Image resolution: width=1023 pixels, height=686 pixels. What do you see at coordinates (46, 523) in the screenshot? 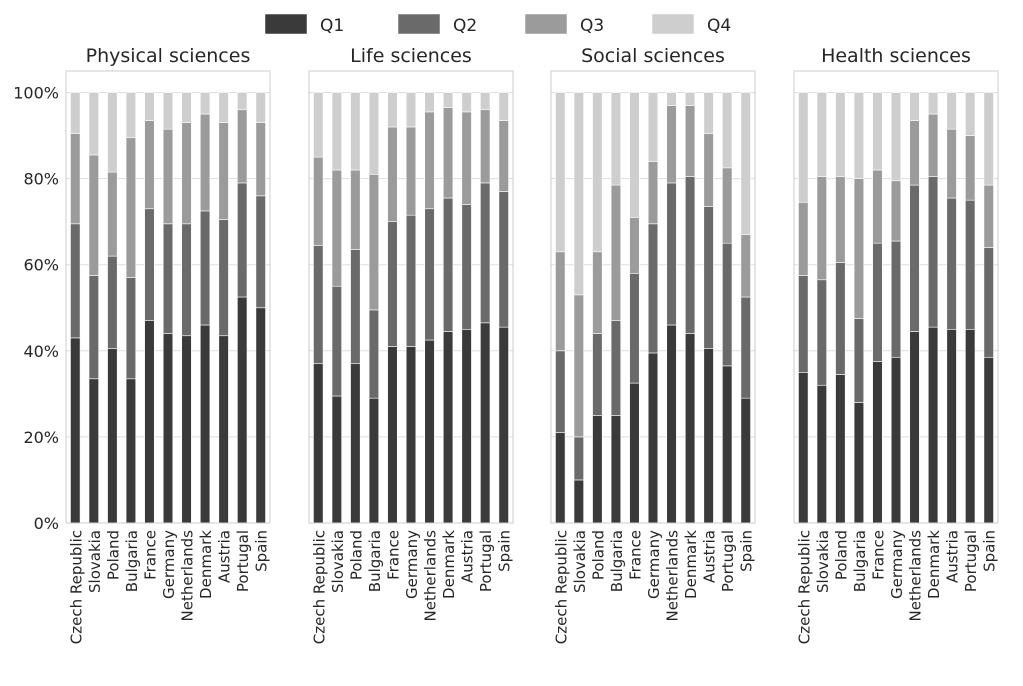
I see `y-tick-label: 0%` at bounding box center [46, 523].